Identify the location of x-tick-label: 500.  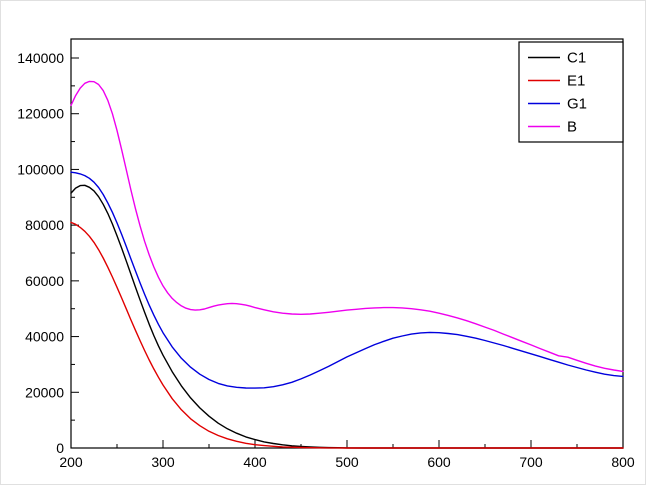
(347, 462).